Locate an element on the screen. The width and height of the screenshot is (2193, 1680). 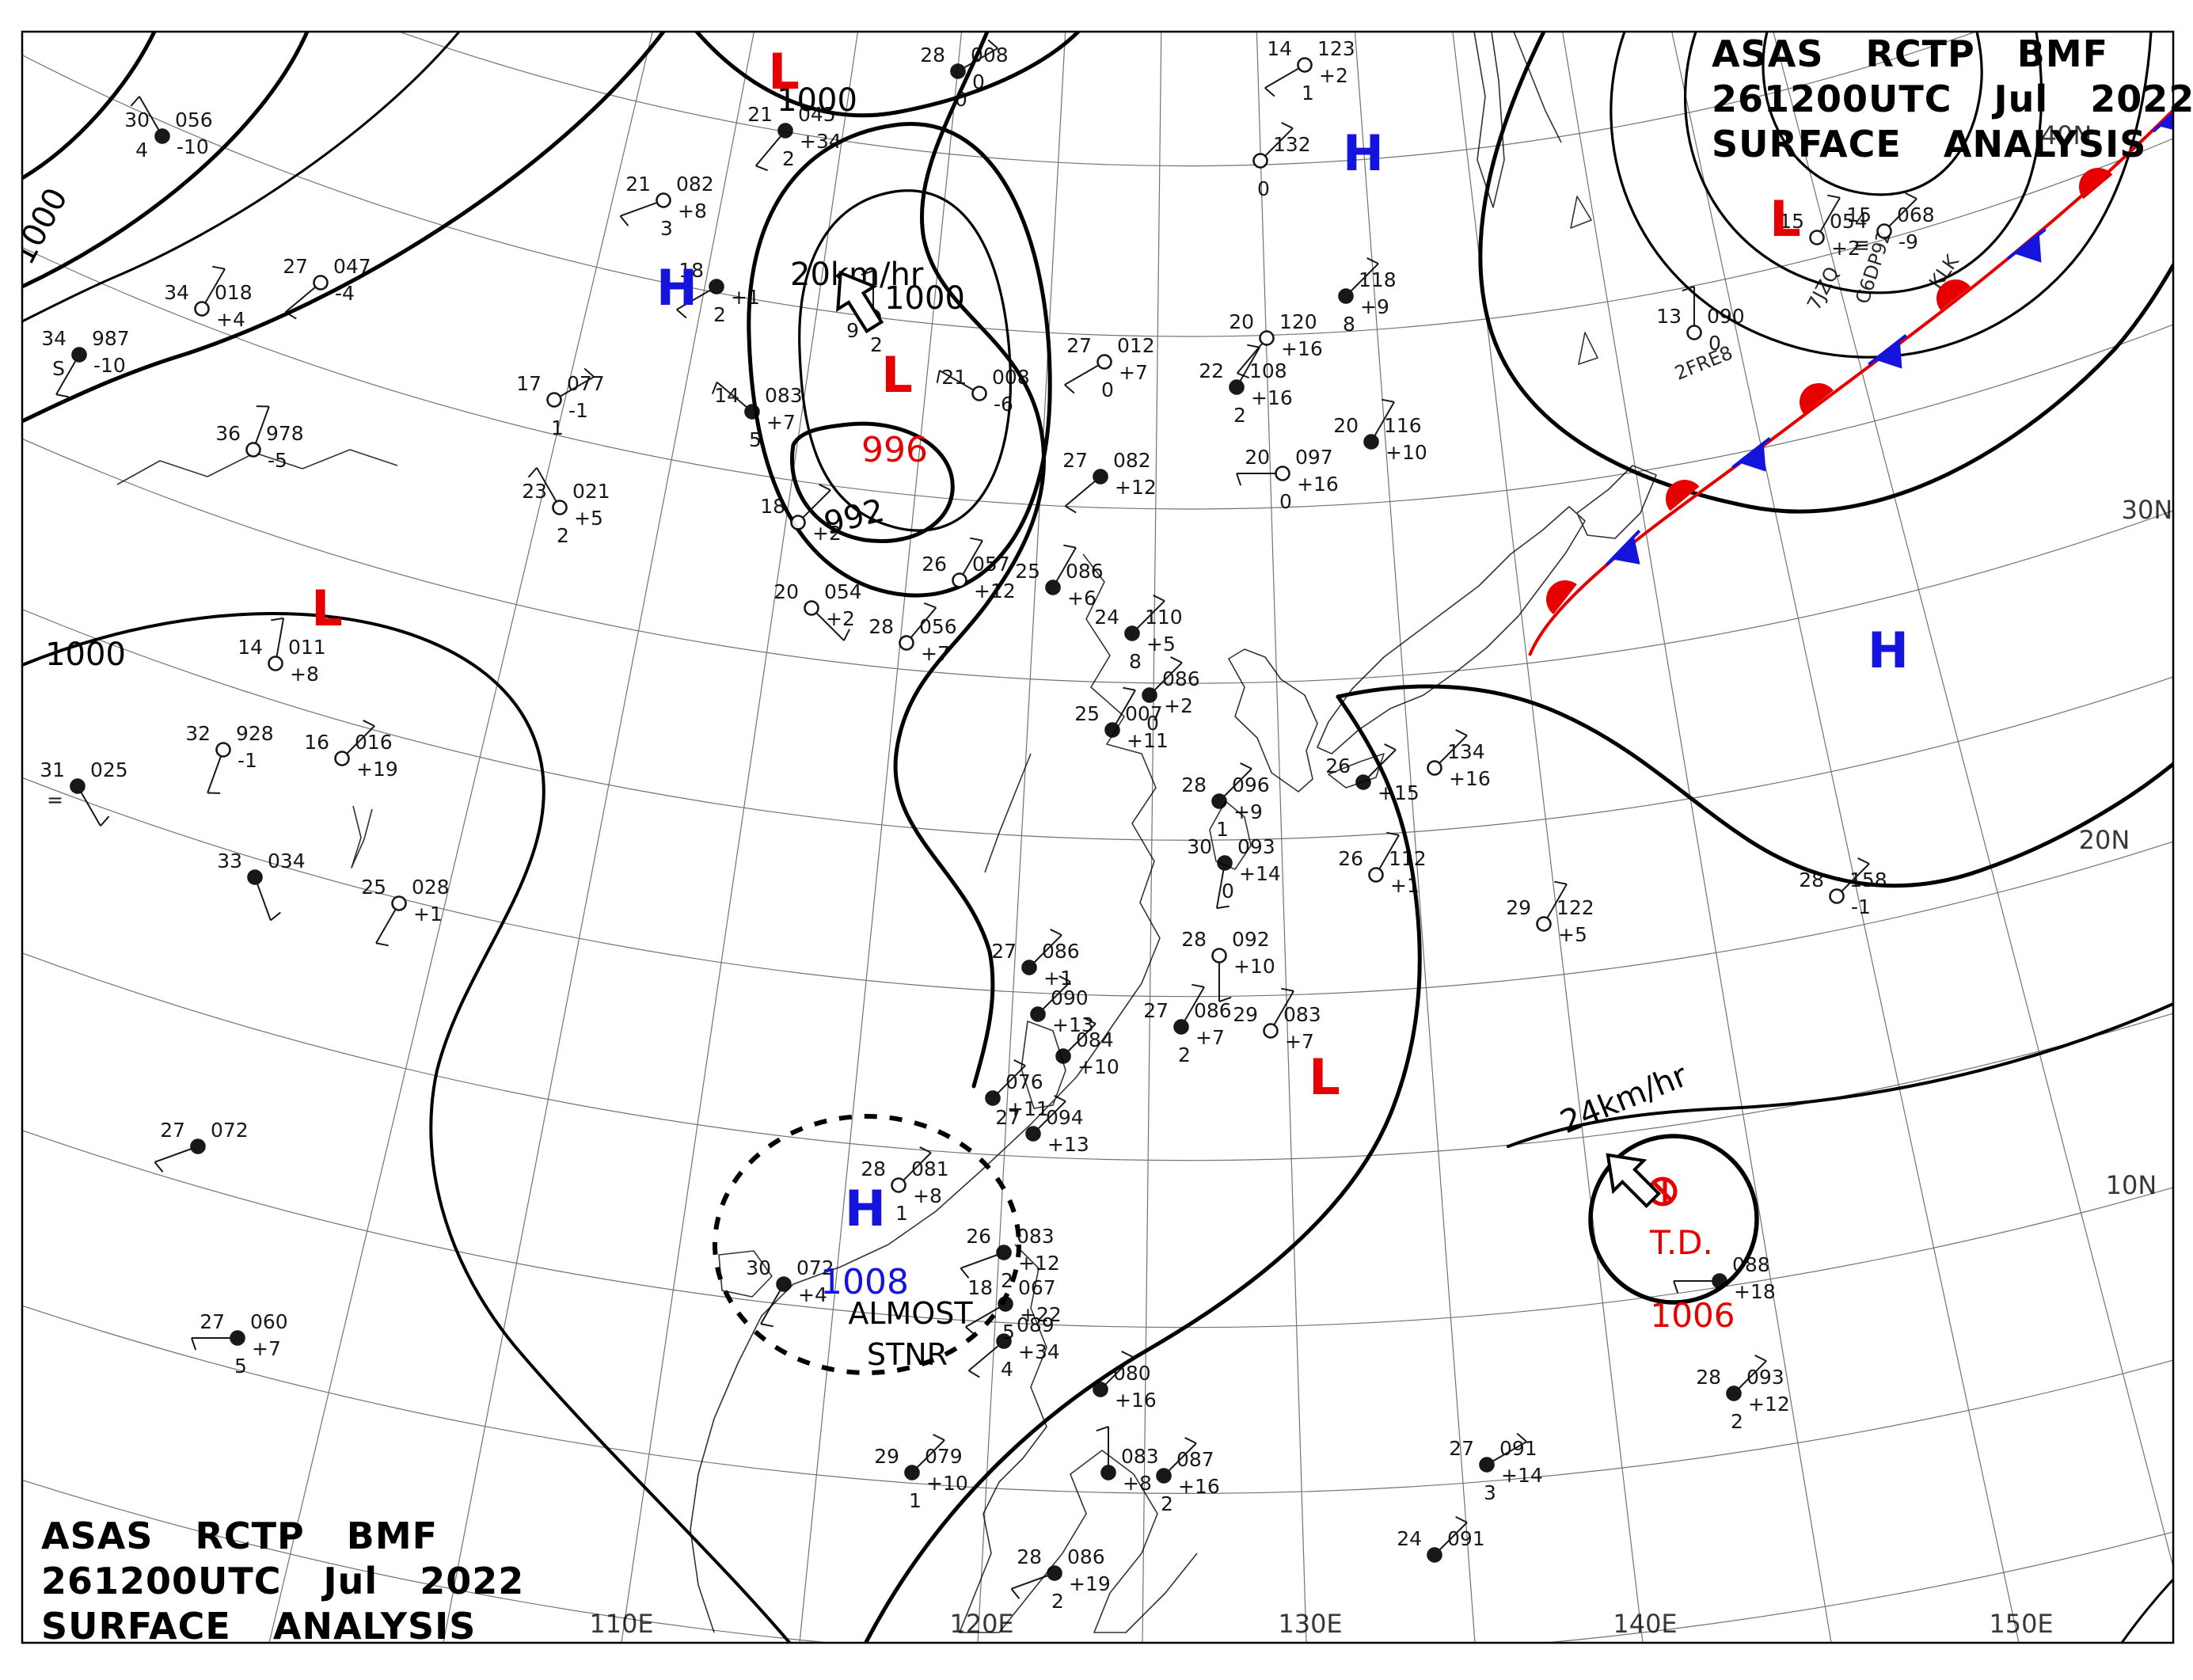
station-pressure: 110 is located at coordinates (1164, 617).